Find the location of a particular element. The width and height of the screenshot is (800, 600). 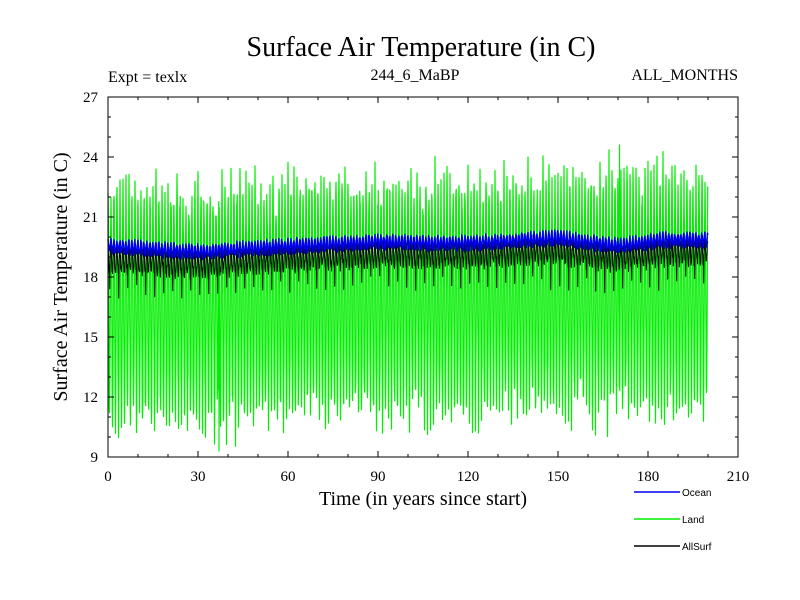

experiment-label: Expt = texlx is located at coordinates (147, 77).